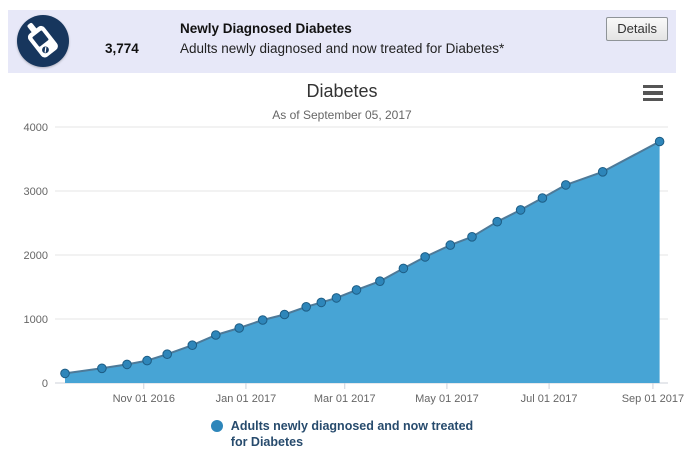 This screenshot has height=457, width=684. I want to click on svg-text: Jan 01 2017, so click(246, 399).